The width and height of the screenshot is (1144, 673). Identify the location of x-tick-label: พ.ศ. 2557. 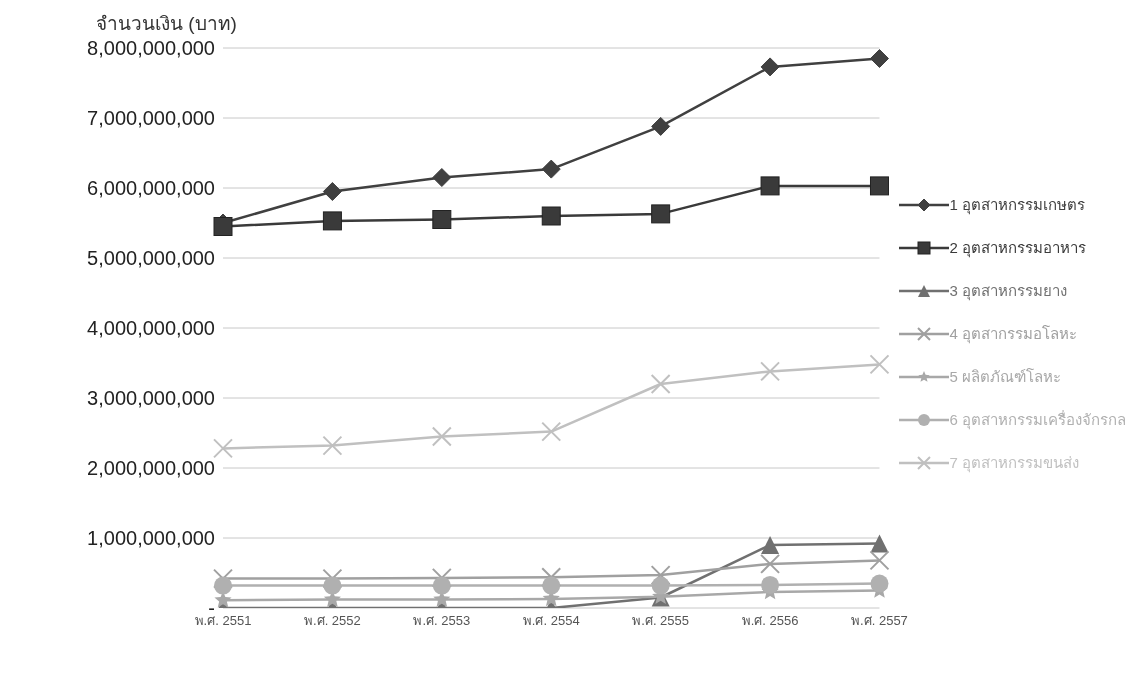
(879, 621).